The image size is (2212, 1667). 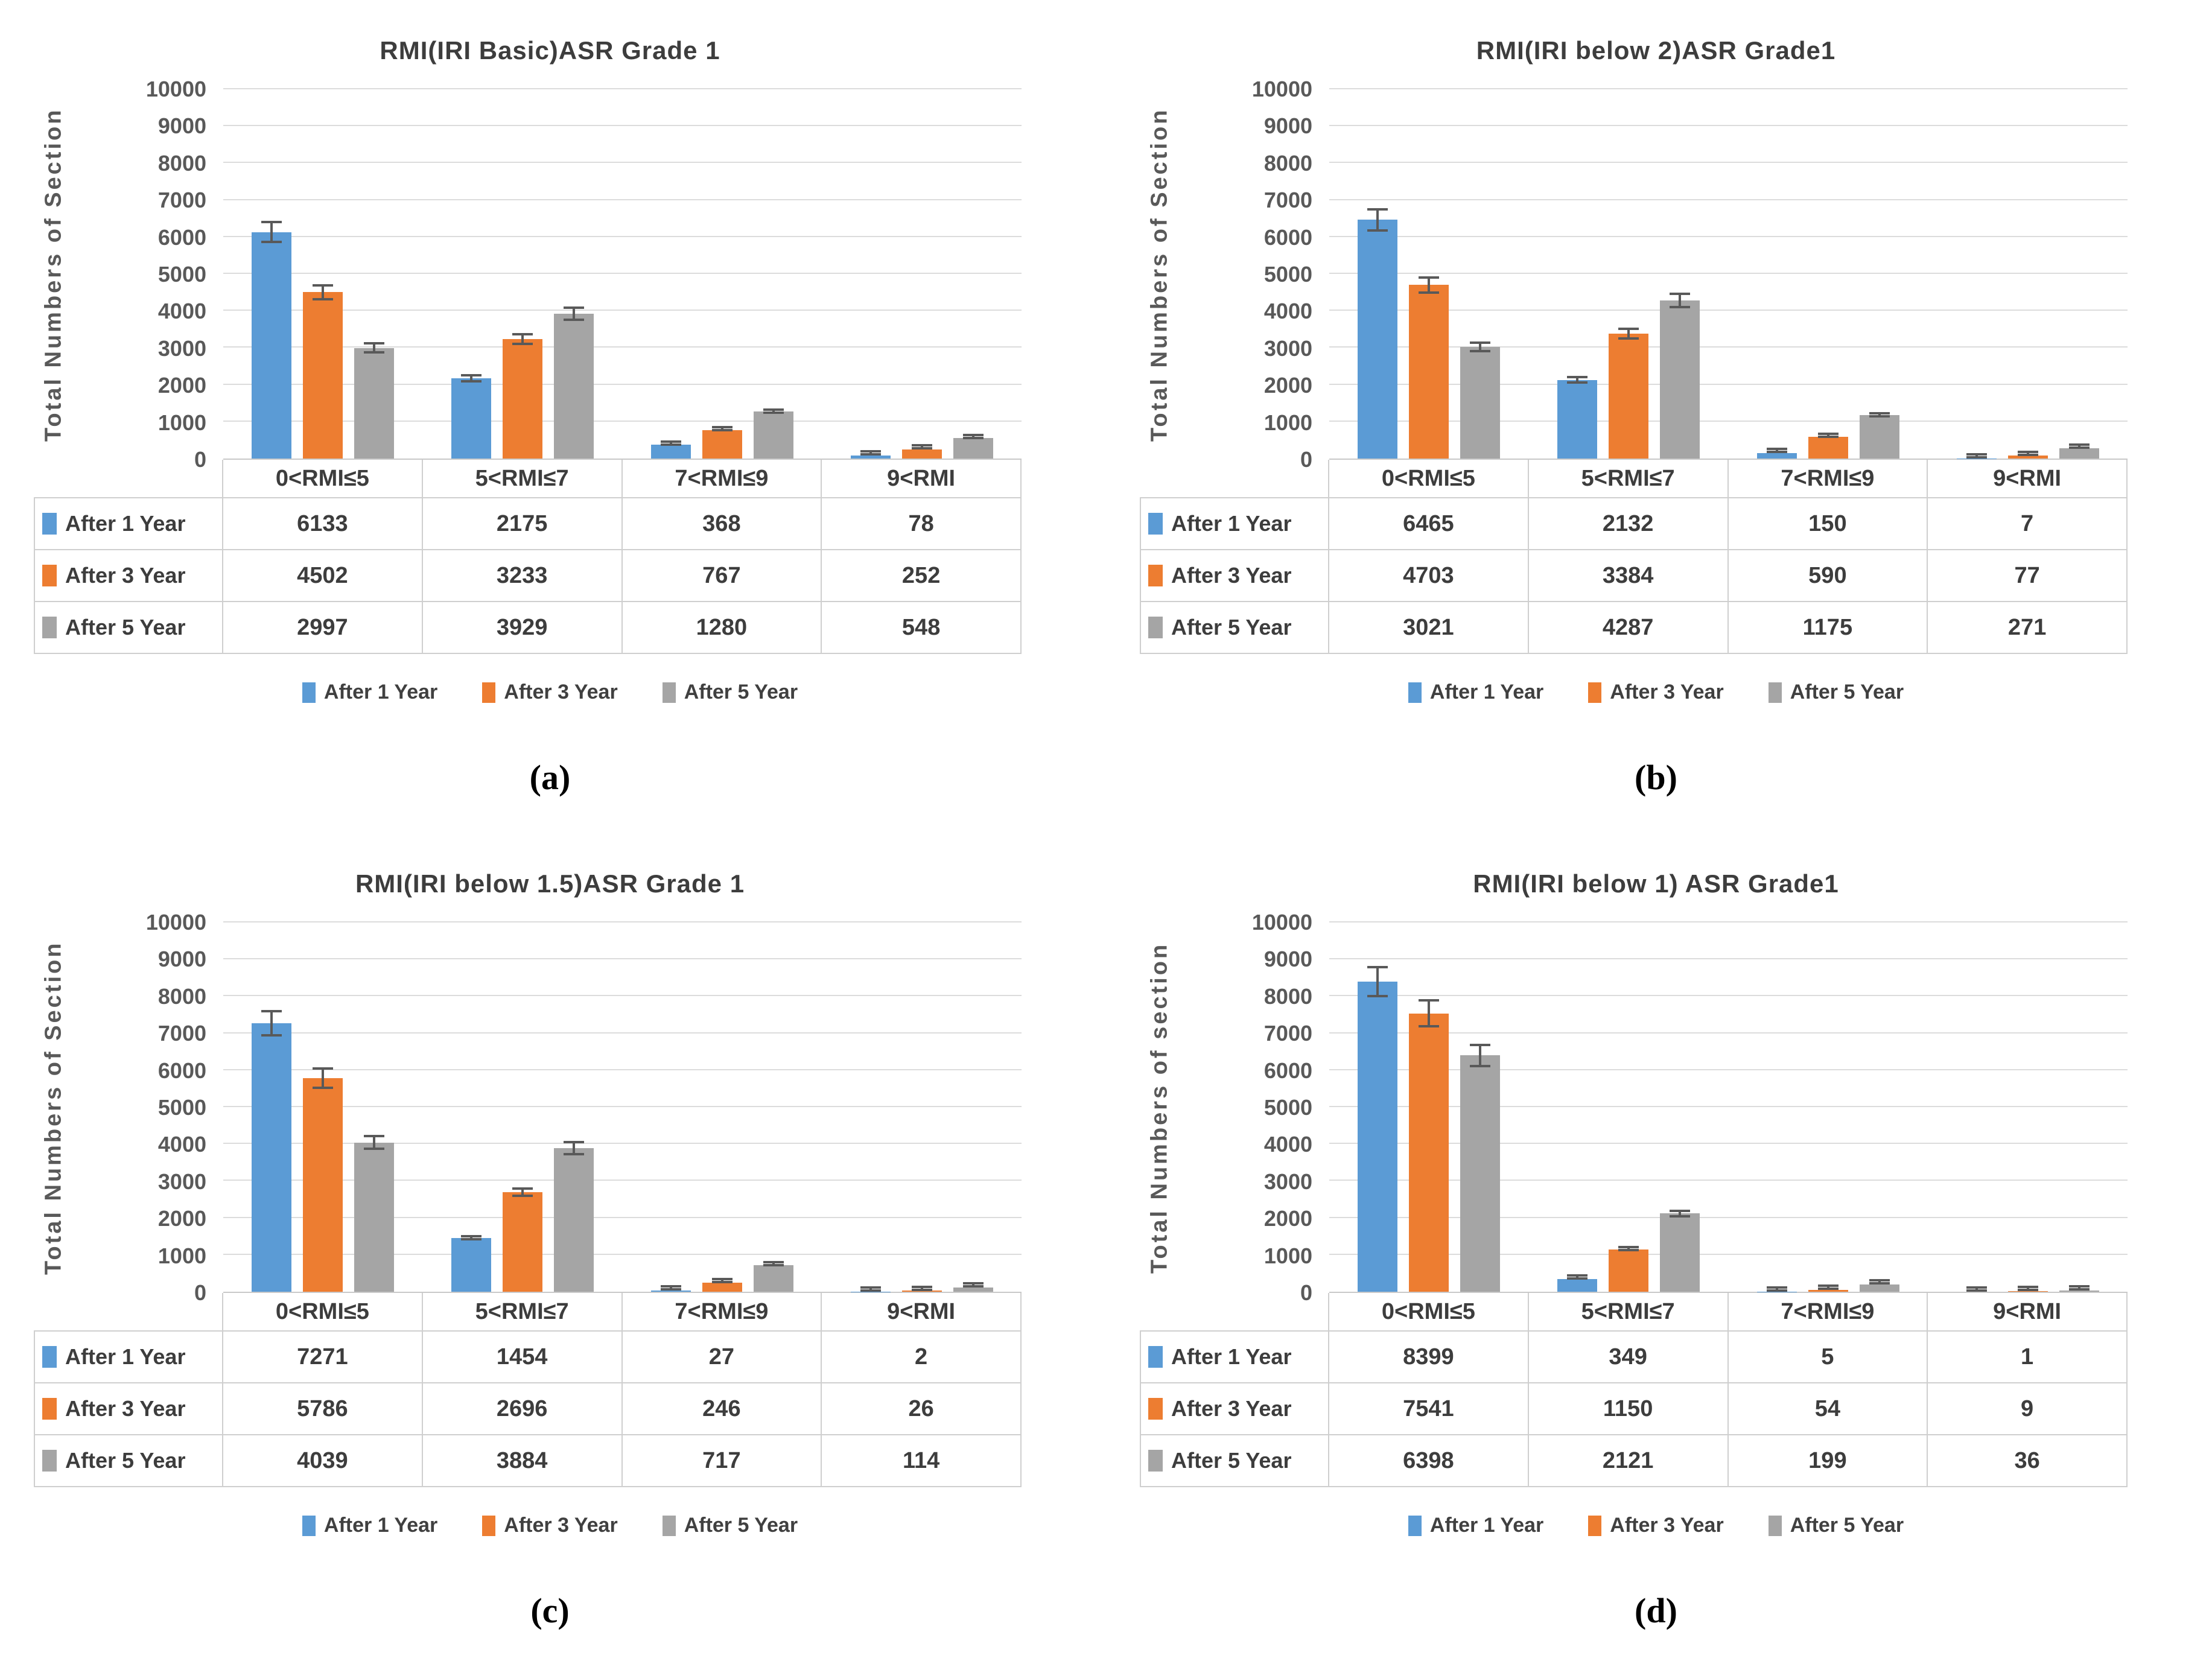 I want to click on table-value-cell: 368, so click(x=722, y=524).